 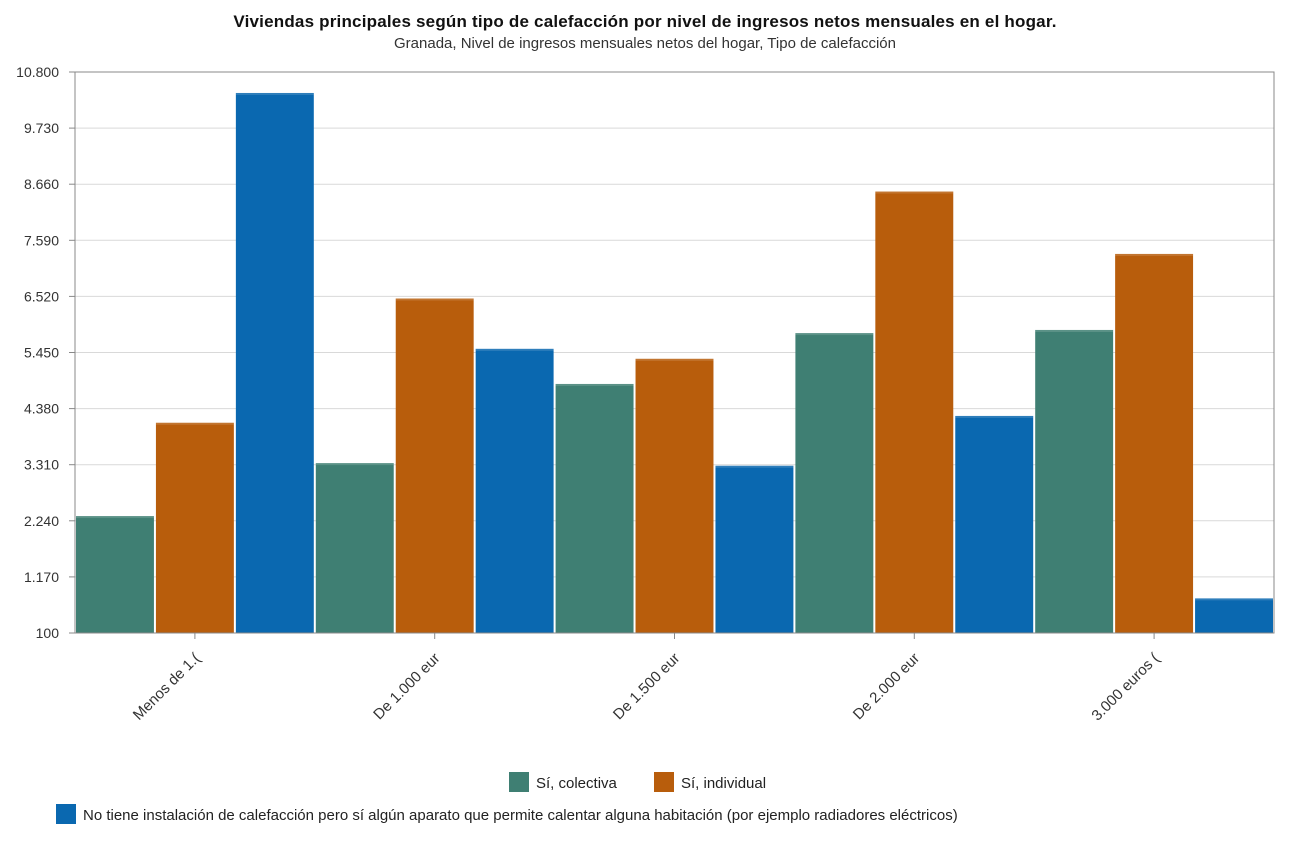 I want to click on y-tick-label: 7.590, so click(x=41, y=240).